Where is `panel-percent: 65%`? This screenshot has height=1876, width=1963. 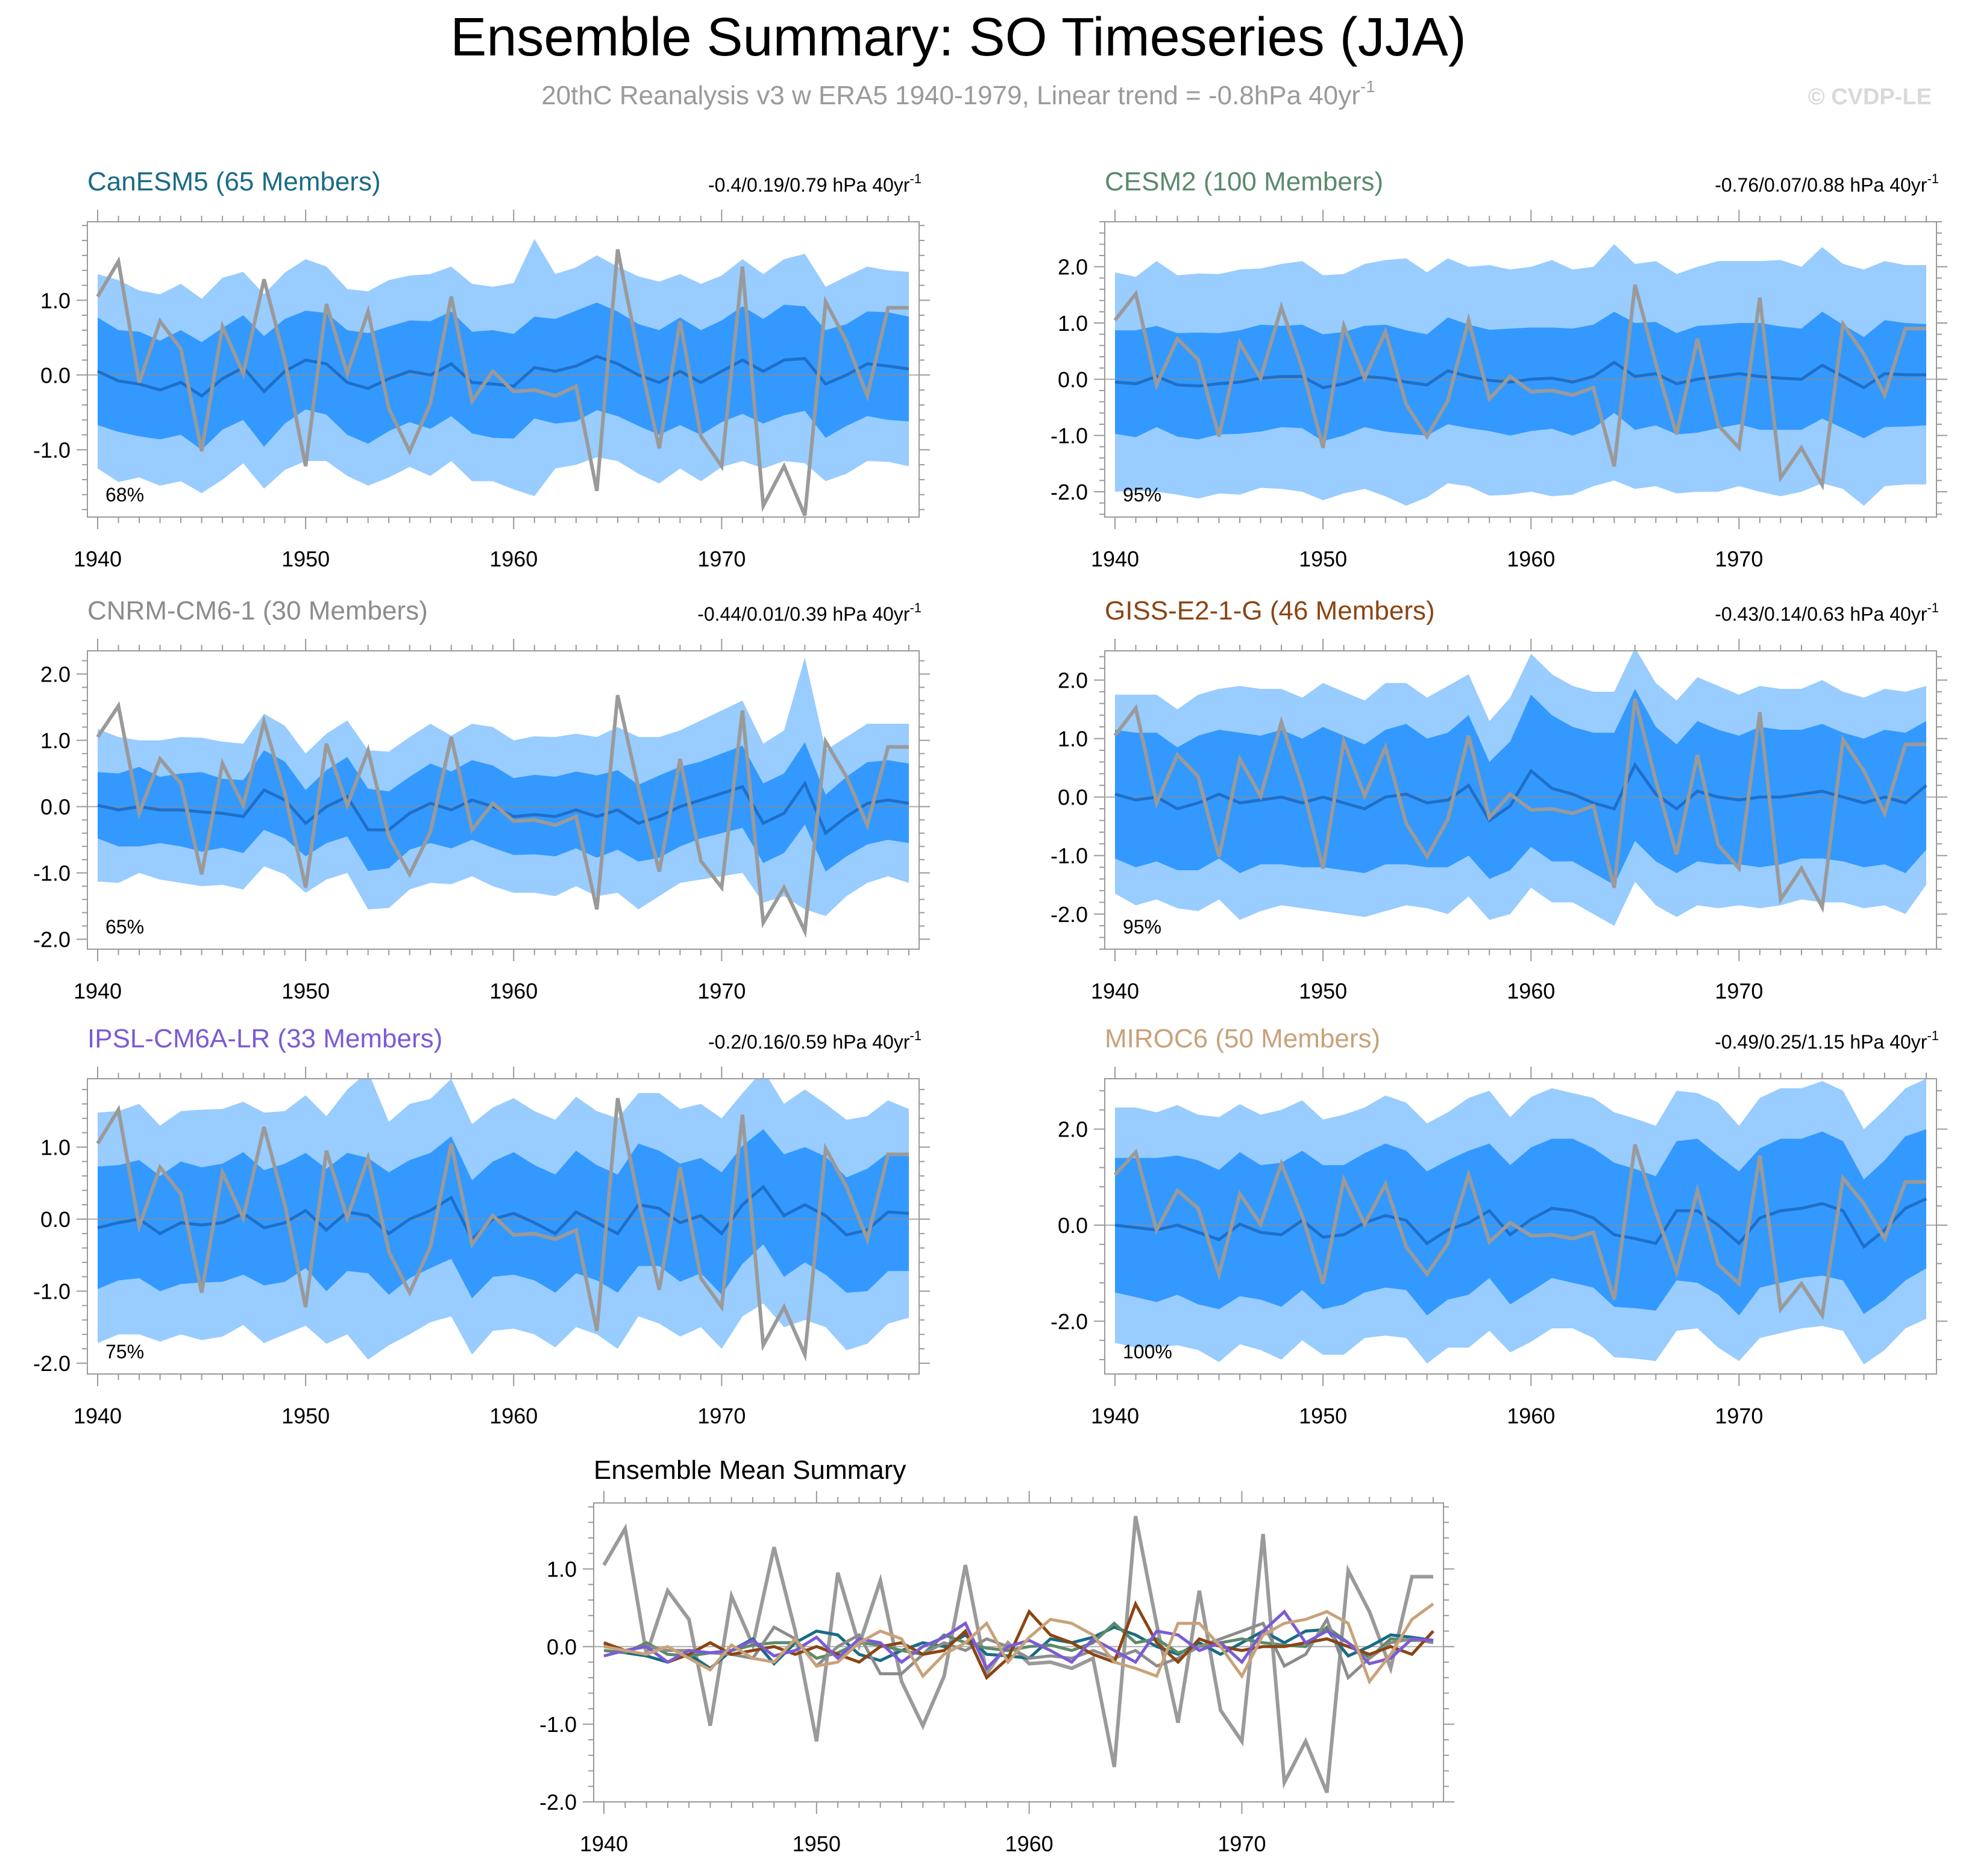 panel-percent: 65% is located at coordinates (124, 927).